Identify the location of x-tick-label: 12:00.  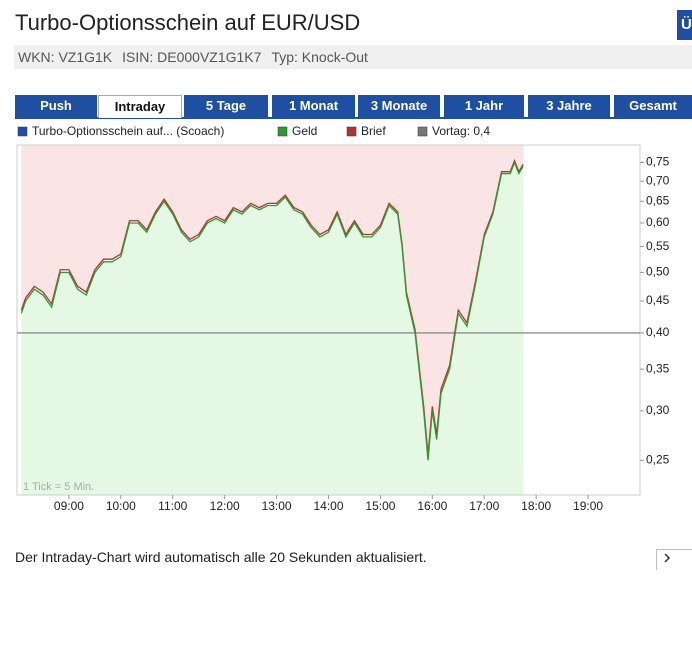
(225, 506).